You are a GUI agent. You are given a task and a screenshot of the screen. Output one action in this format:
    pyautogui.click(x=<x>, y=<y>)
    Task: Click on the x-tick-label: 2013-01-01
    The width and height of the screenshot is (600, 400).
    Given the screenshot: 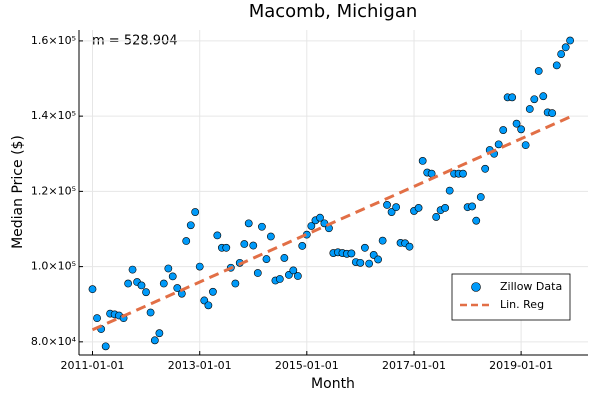 What is the action you would take?
    pyautogui.click(x=200, y=365)
    